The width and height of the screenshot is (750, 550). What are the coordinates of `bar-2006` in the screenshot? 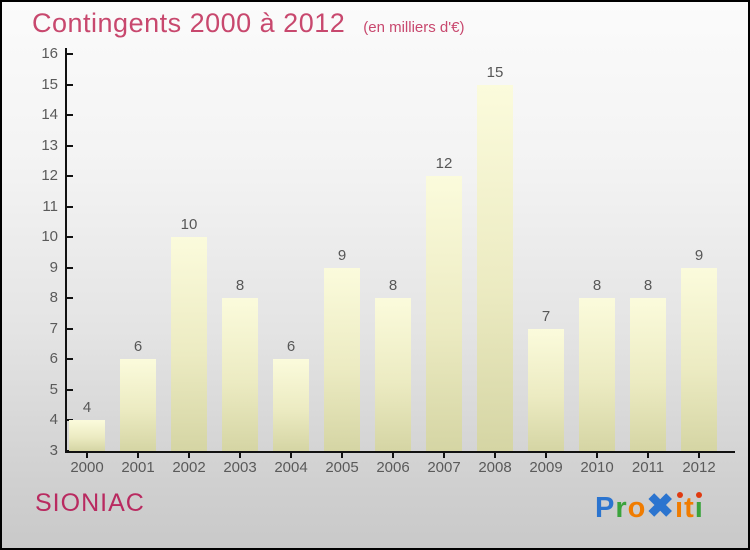 It's located at (393, 374).